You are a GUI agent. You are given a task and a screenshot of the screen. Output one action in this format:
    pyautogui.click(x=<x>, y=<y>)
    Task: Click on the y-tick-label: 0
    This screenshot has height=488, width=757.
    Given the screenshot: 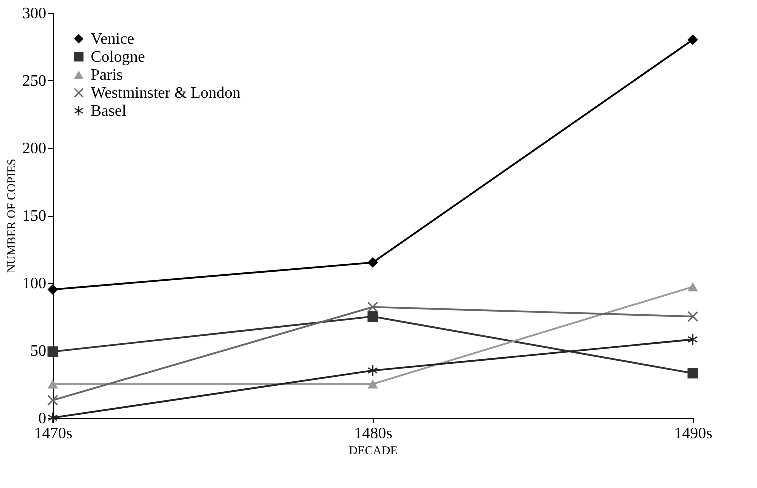 What is the action you would take?
    pyautogui.click(x=42, y=419)
    